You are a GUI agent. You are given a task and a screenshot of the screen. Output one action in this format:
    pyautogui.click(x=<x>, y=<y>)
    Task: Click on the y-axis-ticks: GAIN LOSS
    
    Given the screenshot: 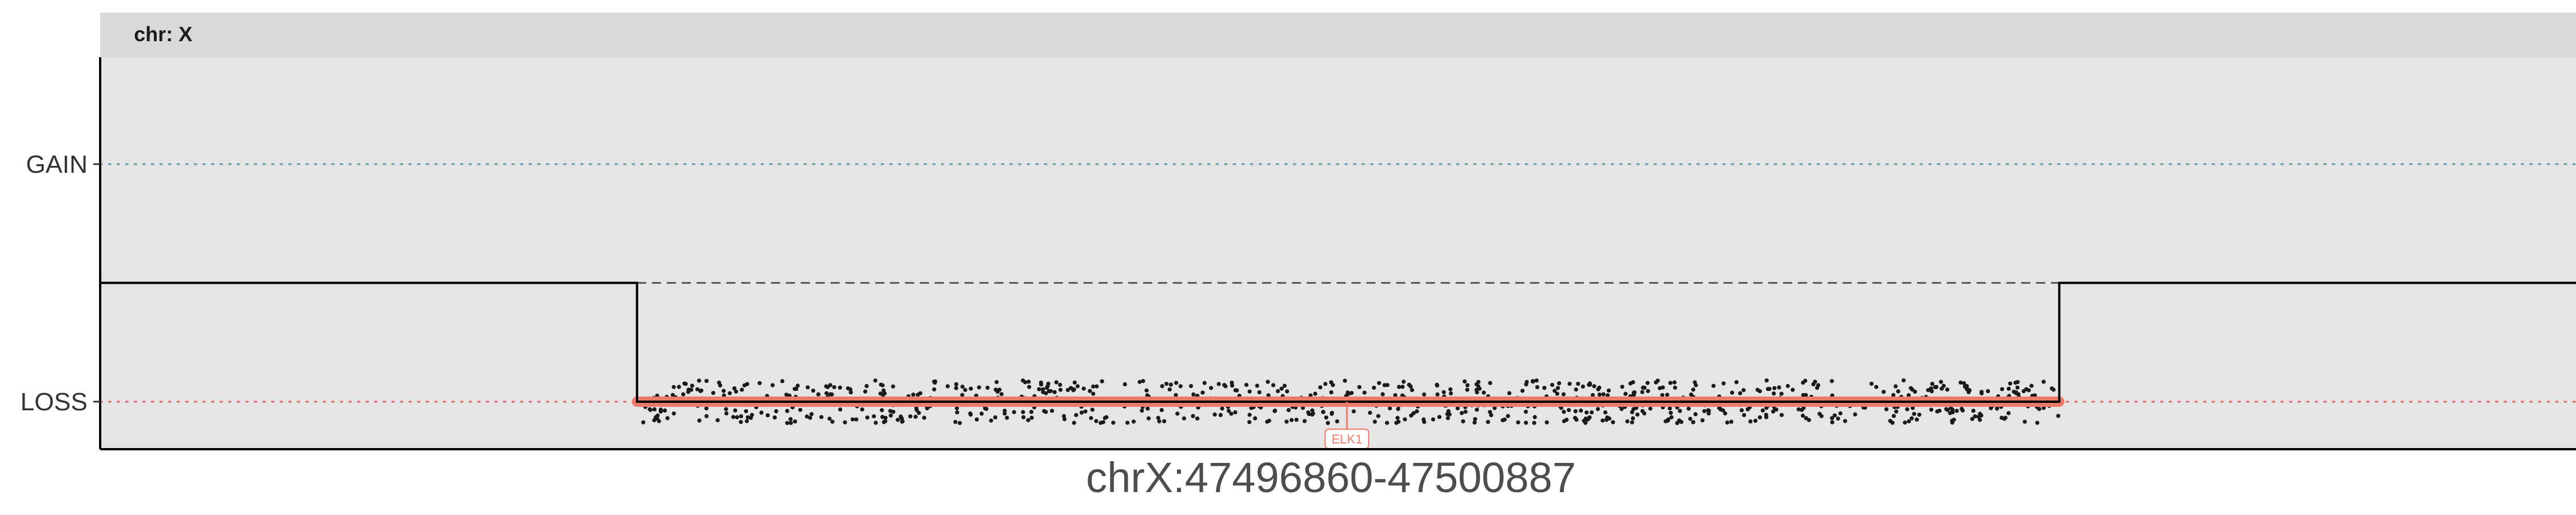 What is the action you would take?
    pyautogui.click(x=60, y=283)
    